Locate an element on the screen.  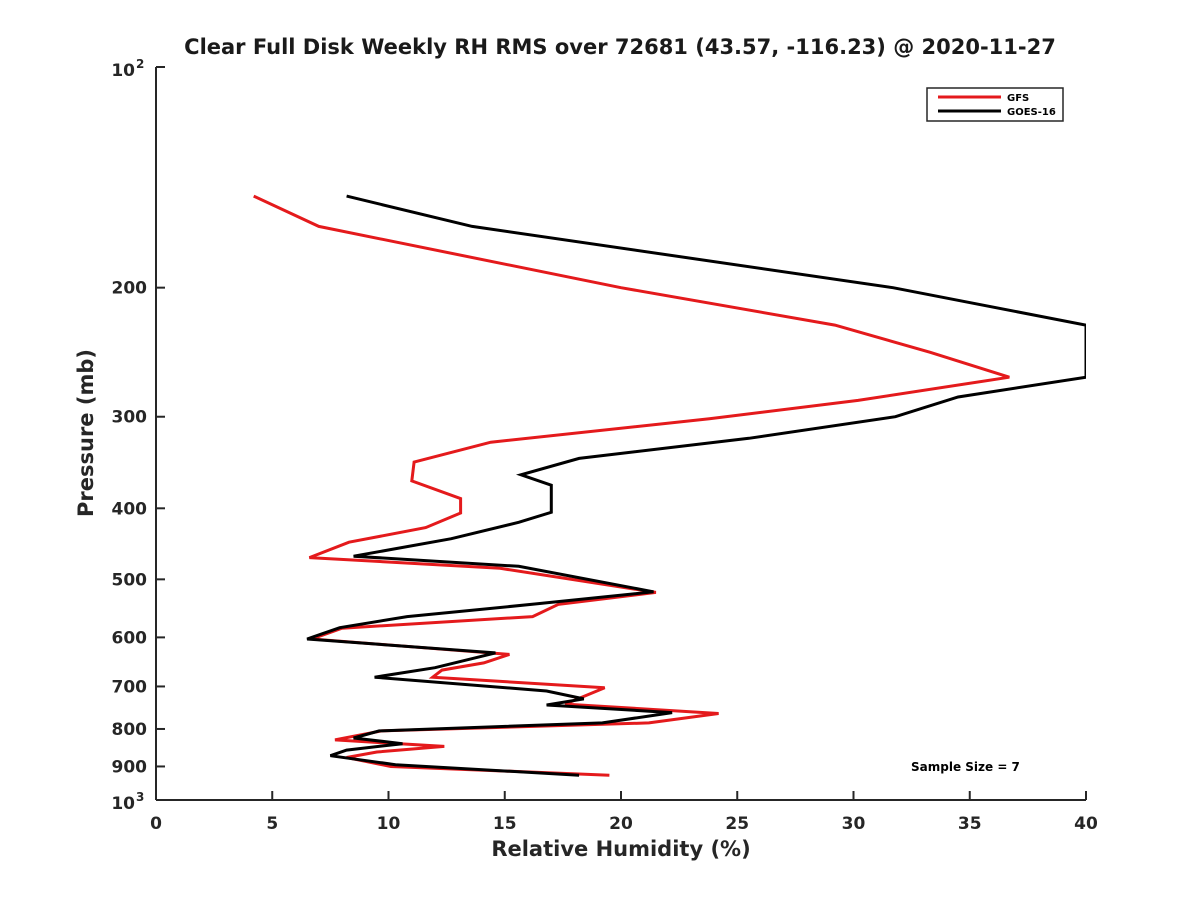
legend-label-goes16: GOES-16 is located at coordinates (1031, 112).